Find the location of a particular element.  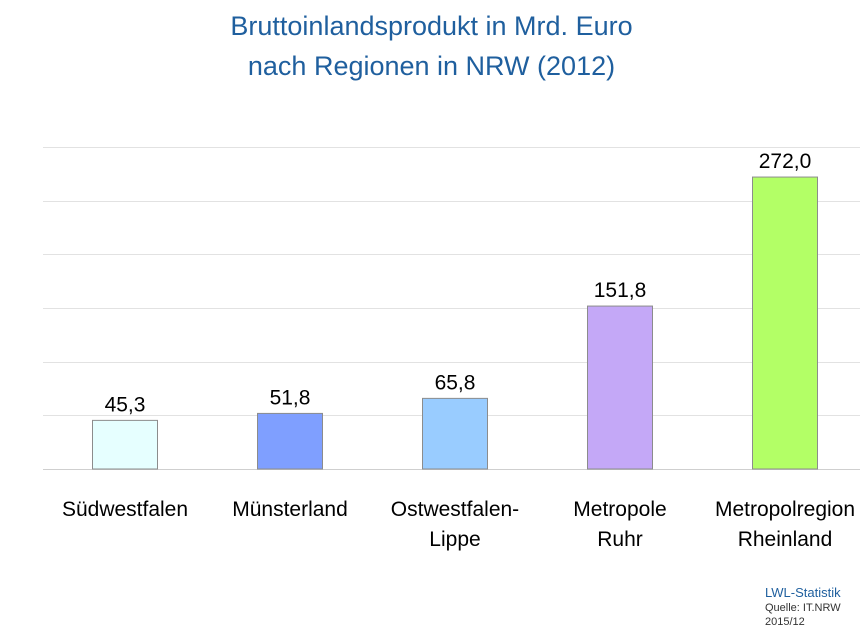

chart-title-line-1: Bruttoinlandsprodukt in Mrd. Euro is located at coordinates (431, 26).